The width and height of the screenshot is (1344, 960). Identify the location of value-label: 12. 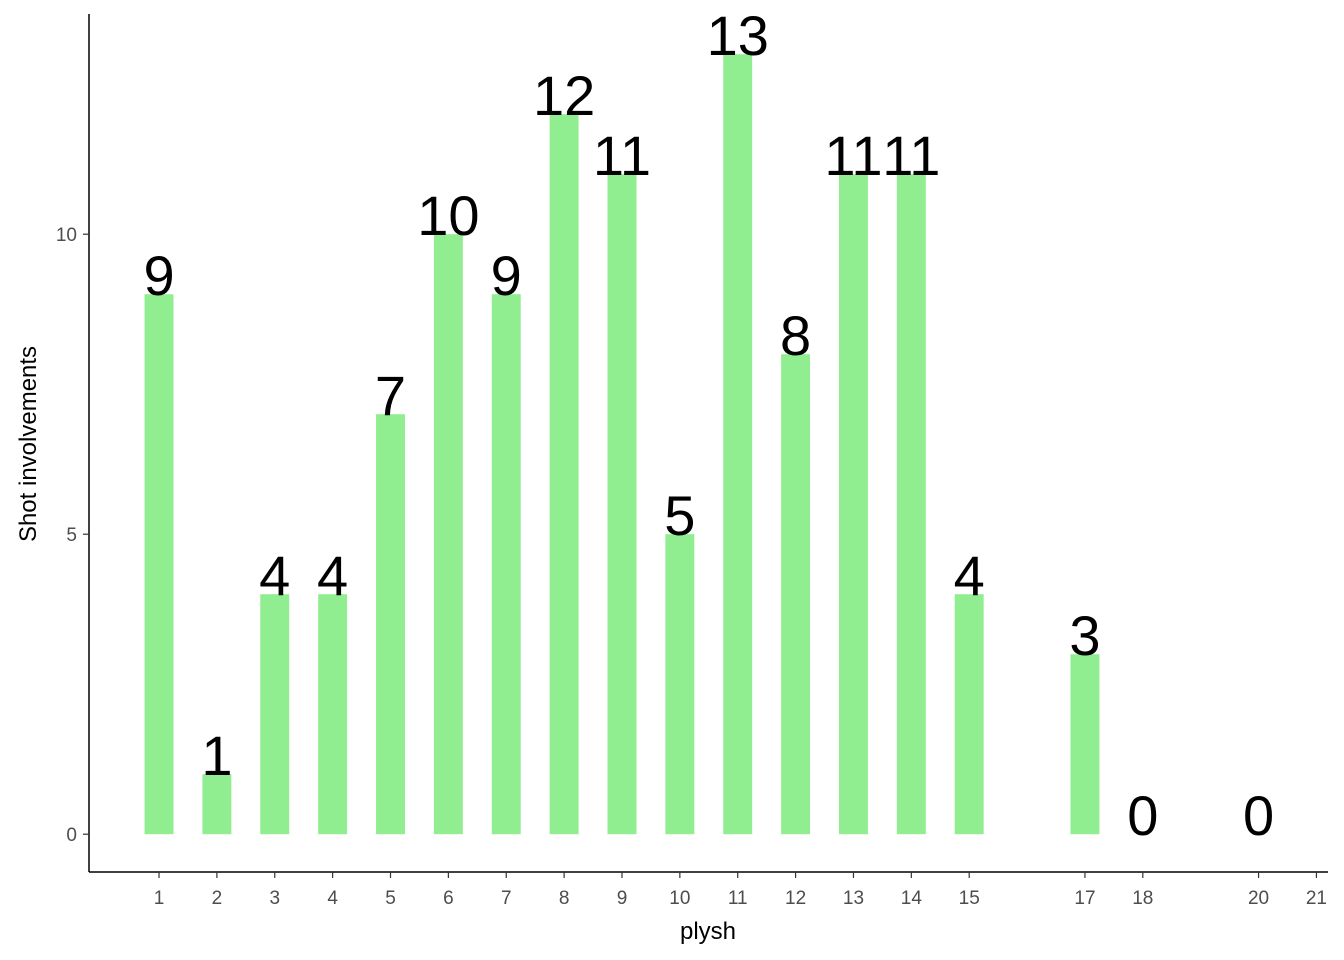
(564, 95).